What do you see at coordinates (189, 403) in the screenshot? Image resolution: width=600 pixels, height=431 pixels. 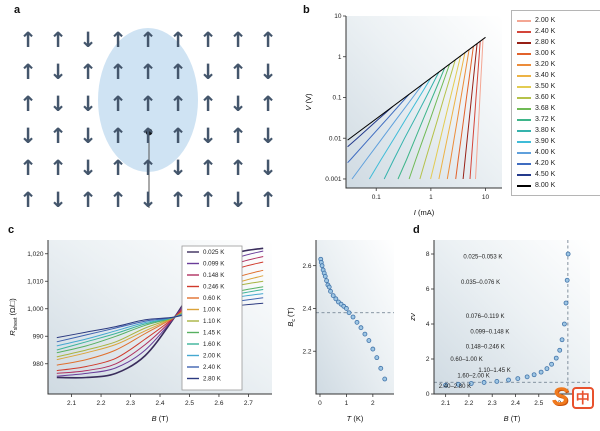 I see `svg-text: 2.5` at bounding box center [189, 403].